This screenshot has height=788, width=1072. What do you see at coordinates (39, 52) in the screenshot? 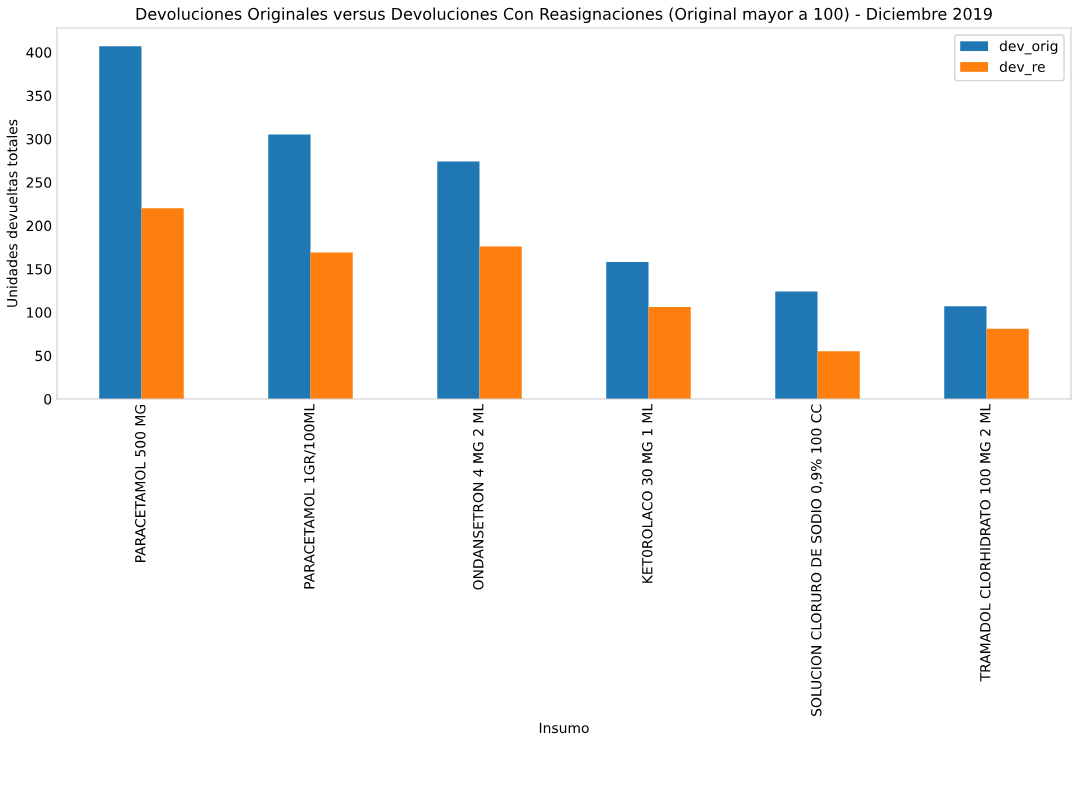
I see `y-tick-label: 400` at bounding box center [39, 52].